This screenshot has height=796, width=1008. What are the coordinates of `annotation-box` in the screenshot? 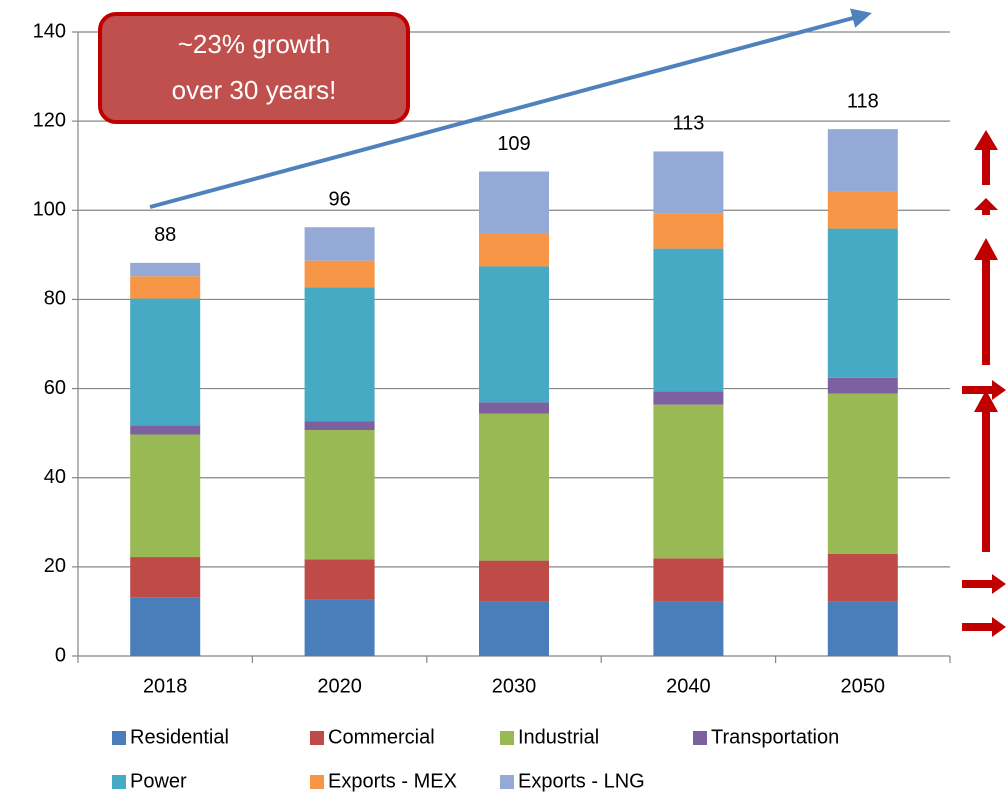 It's located at (254, 68).